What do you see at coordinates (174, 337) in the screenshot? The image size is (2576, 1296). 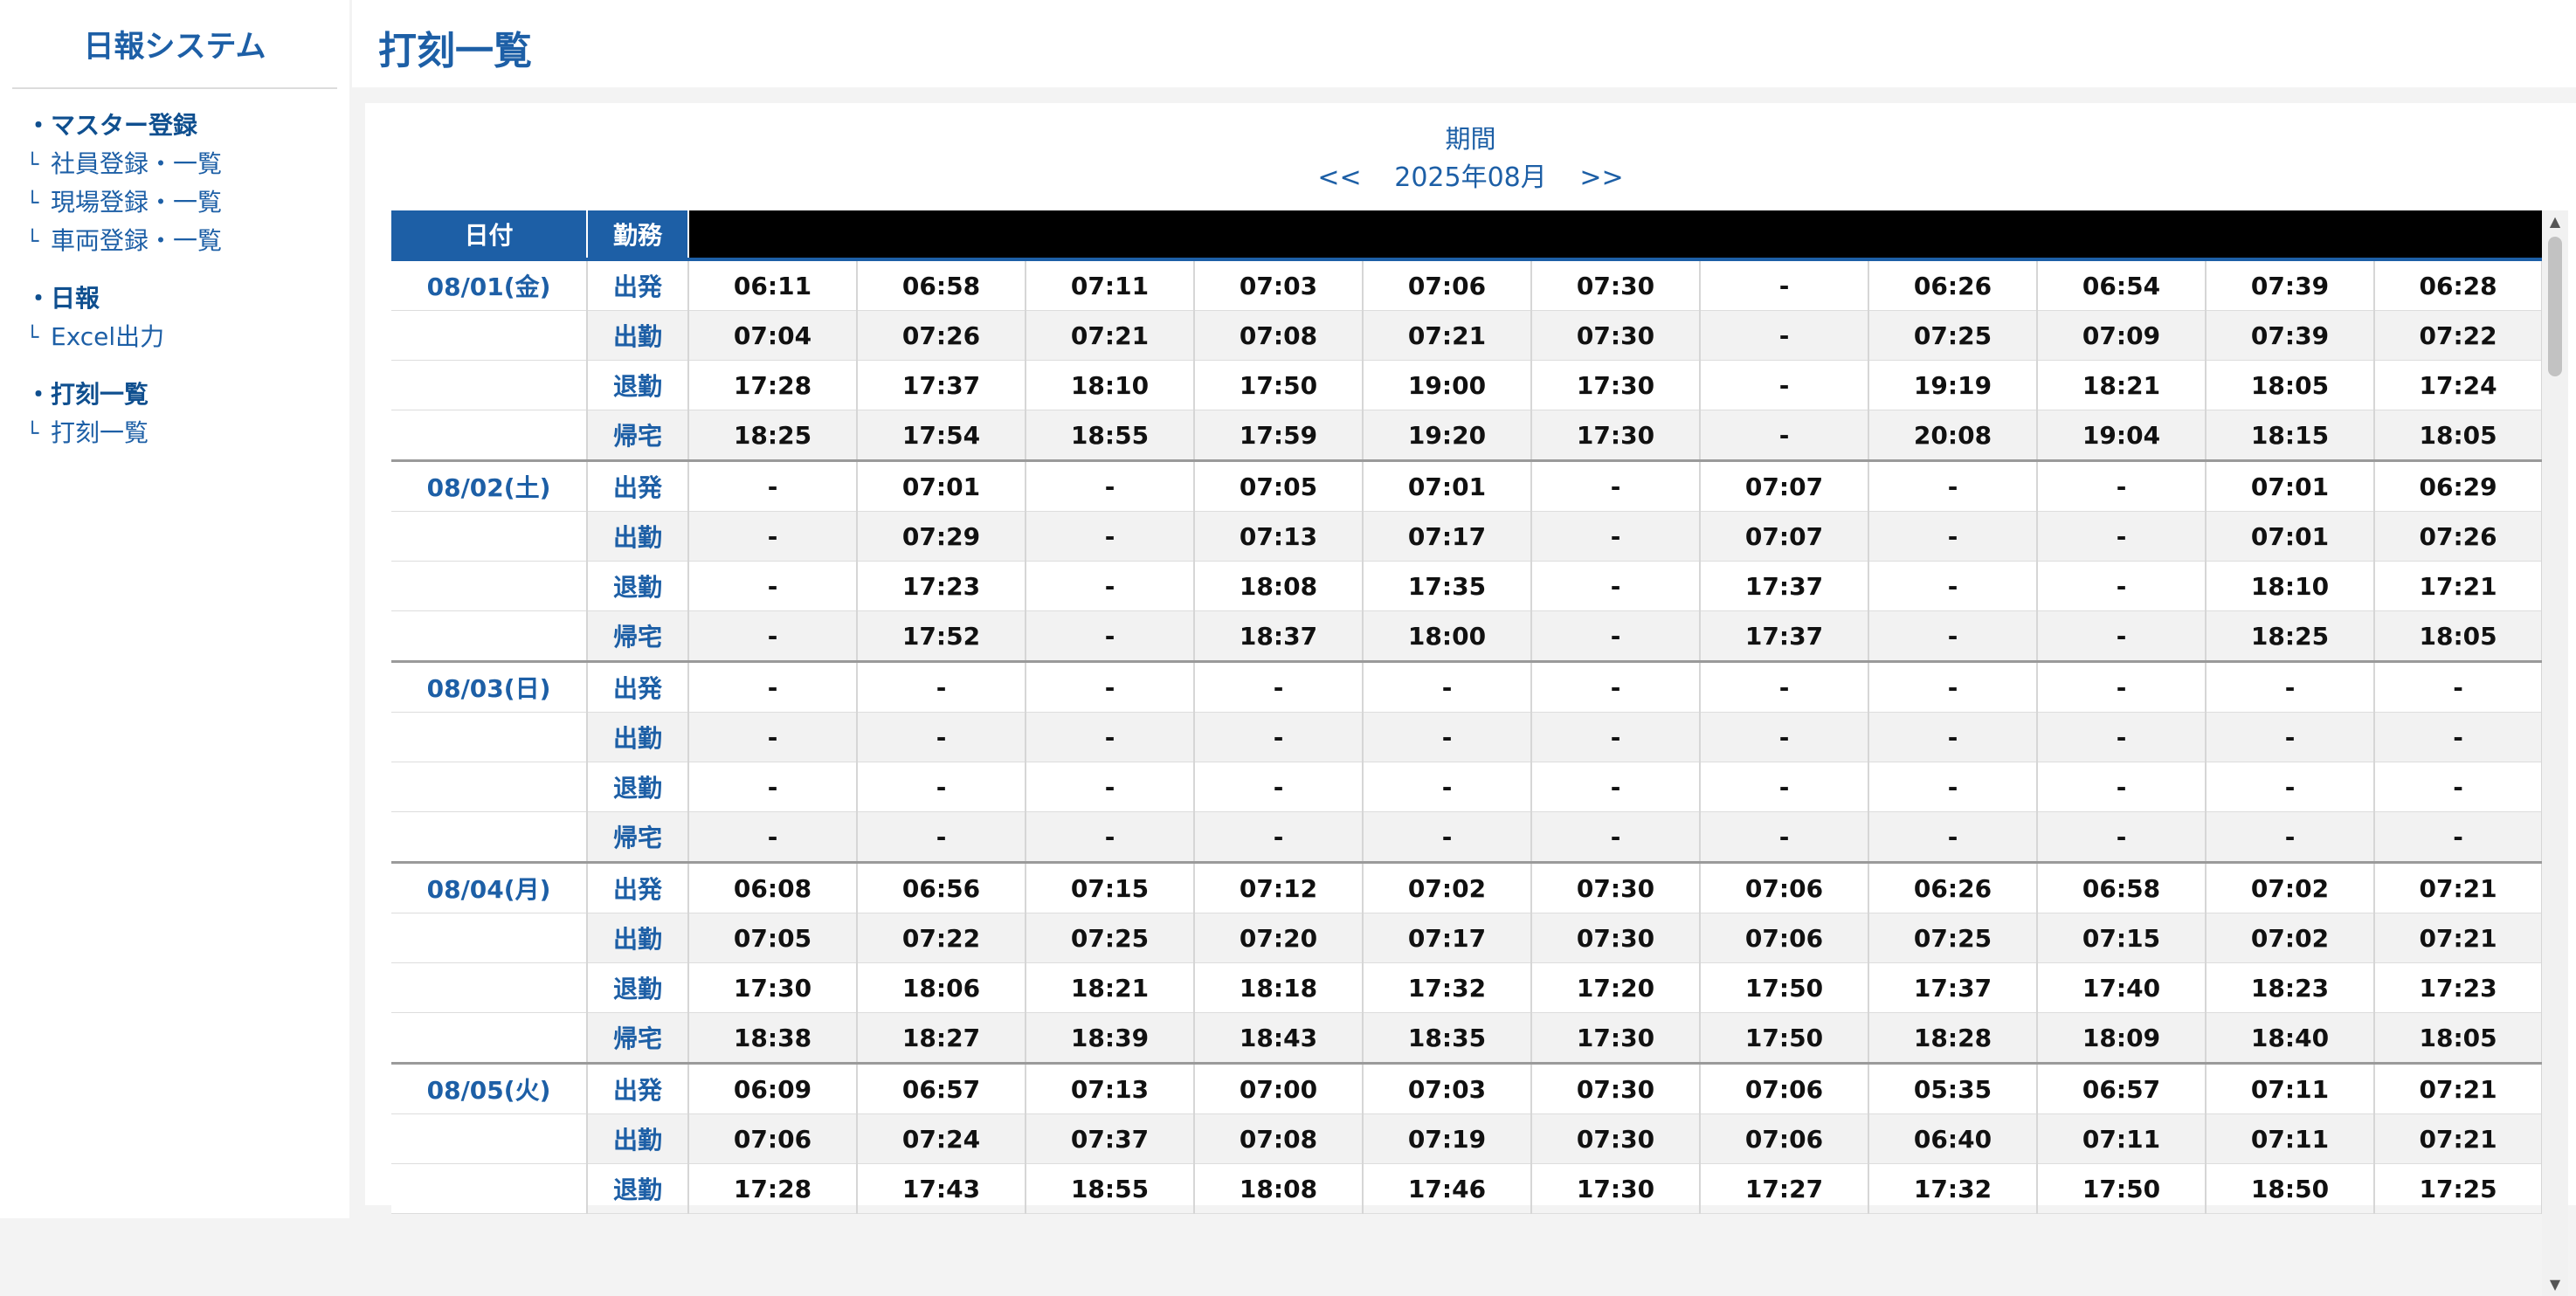 I see `nav-link: └ Excel出力` at bounding box center [174, 337].